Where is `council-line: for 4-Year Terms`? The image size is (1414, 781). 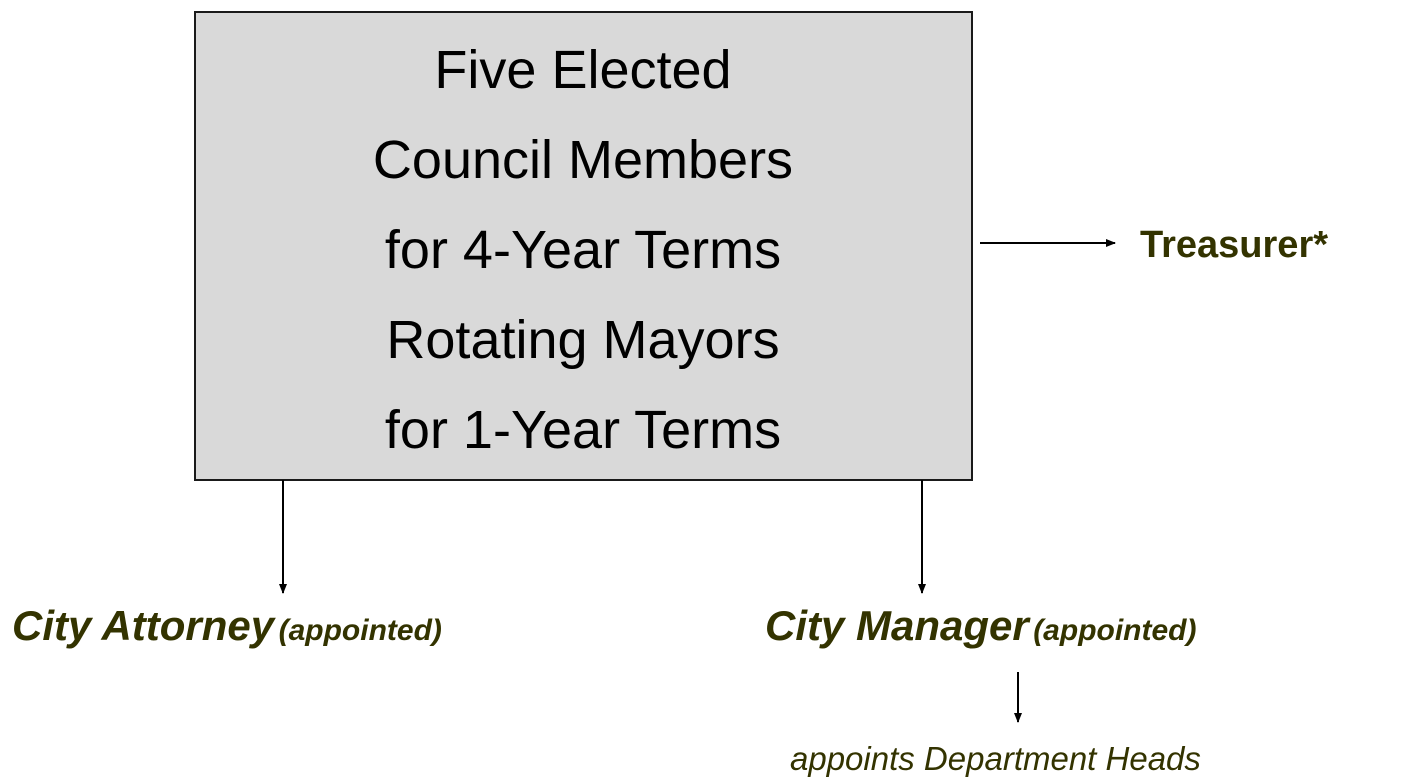
council-line: for 4-Year Terms is located at coordinates (583, 250).